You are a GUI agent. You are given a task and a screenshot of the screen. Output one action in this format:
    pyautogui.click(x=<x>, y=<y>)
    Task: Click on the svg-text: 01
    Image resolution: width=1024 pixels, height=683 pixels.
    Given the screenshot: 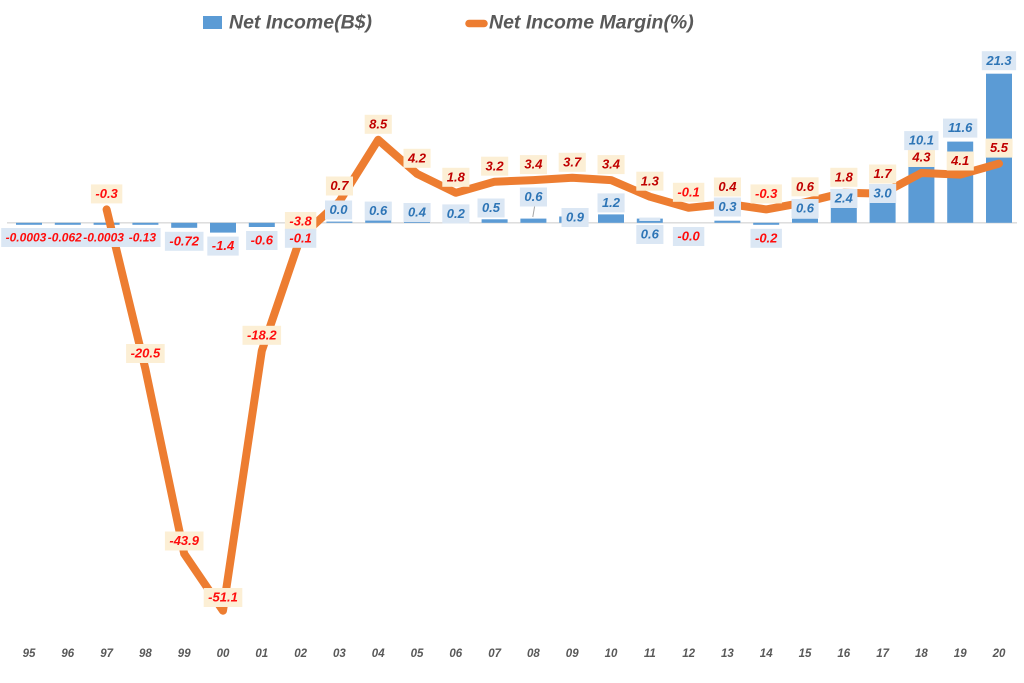 What is the action you would take?
    pyautogui.click(x=261, y=654)
    